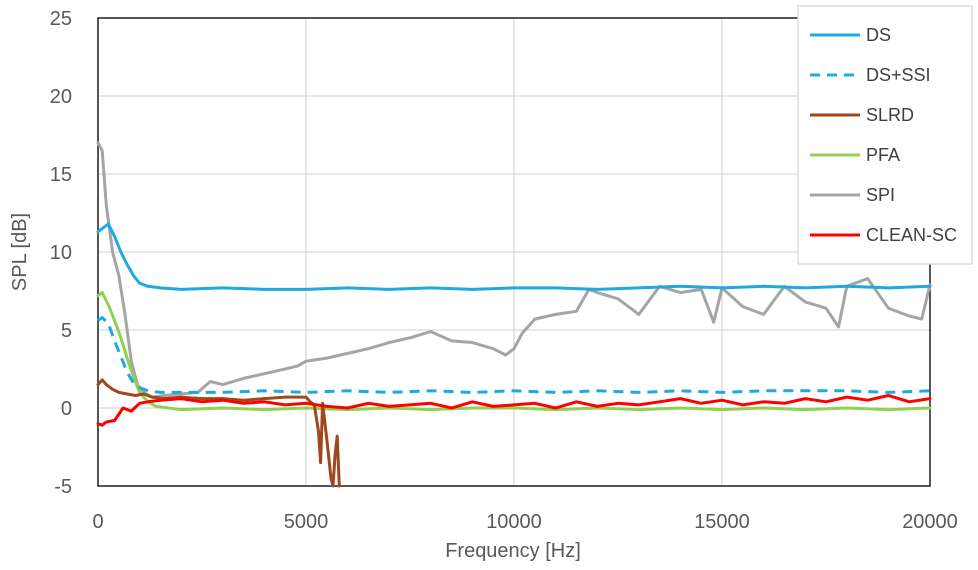 The image size is (978, 570). Describe the element at coordinates (97, 522) in the screenshot. I see `x-tick-label: 0` at that location.